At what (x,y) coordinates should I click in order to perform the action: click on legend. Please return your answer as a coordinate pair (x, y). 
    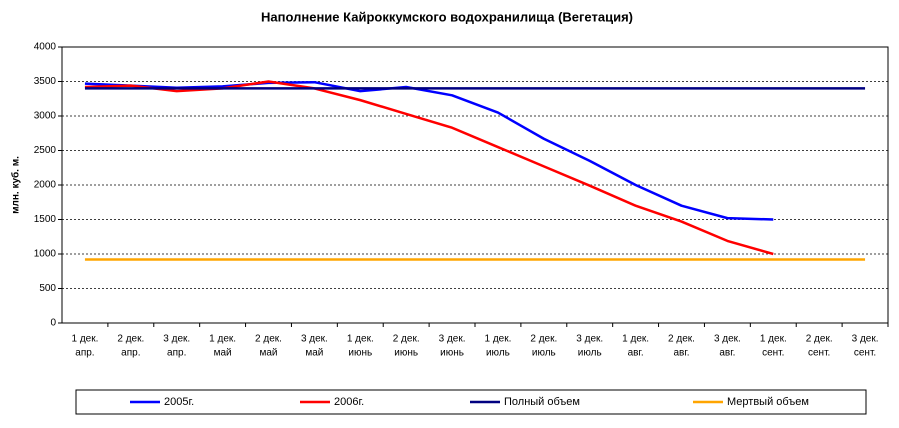
    Looking at the image, I should click on (471, 402).